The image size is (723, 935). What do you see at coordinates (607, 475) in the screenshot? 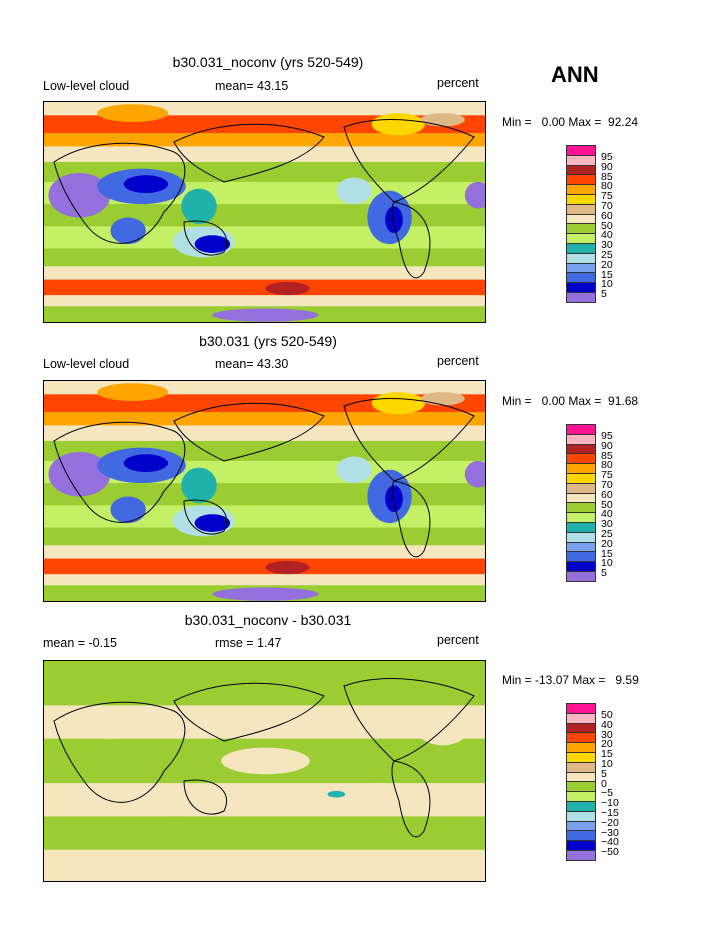
I see `colorbar-label: 75` at bounding box center [607, 475].